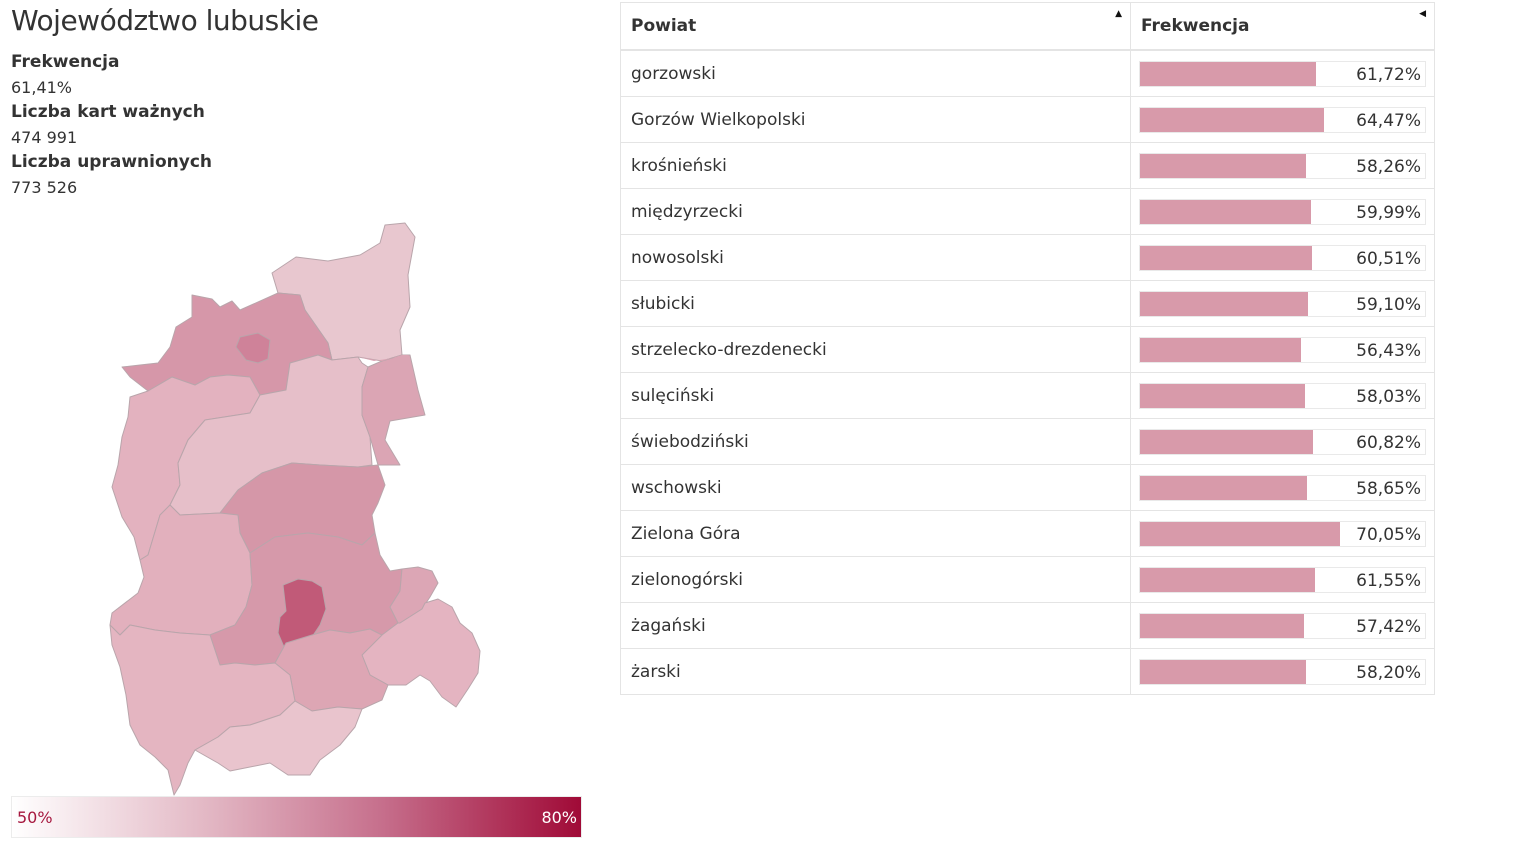  I want to click on turnout-bar-track: 60,51%, so click(1282, 257).